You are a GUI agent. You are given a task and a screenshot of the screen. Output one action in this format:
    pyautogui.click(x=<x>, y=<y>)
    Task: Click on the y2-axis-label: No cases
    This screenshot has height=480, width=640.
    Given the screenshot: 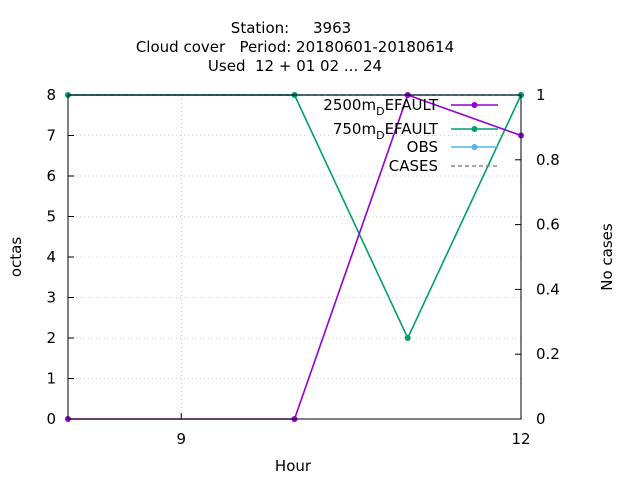 What is the action you would take?
    pyautogui.click(x=607, y=257)
    